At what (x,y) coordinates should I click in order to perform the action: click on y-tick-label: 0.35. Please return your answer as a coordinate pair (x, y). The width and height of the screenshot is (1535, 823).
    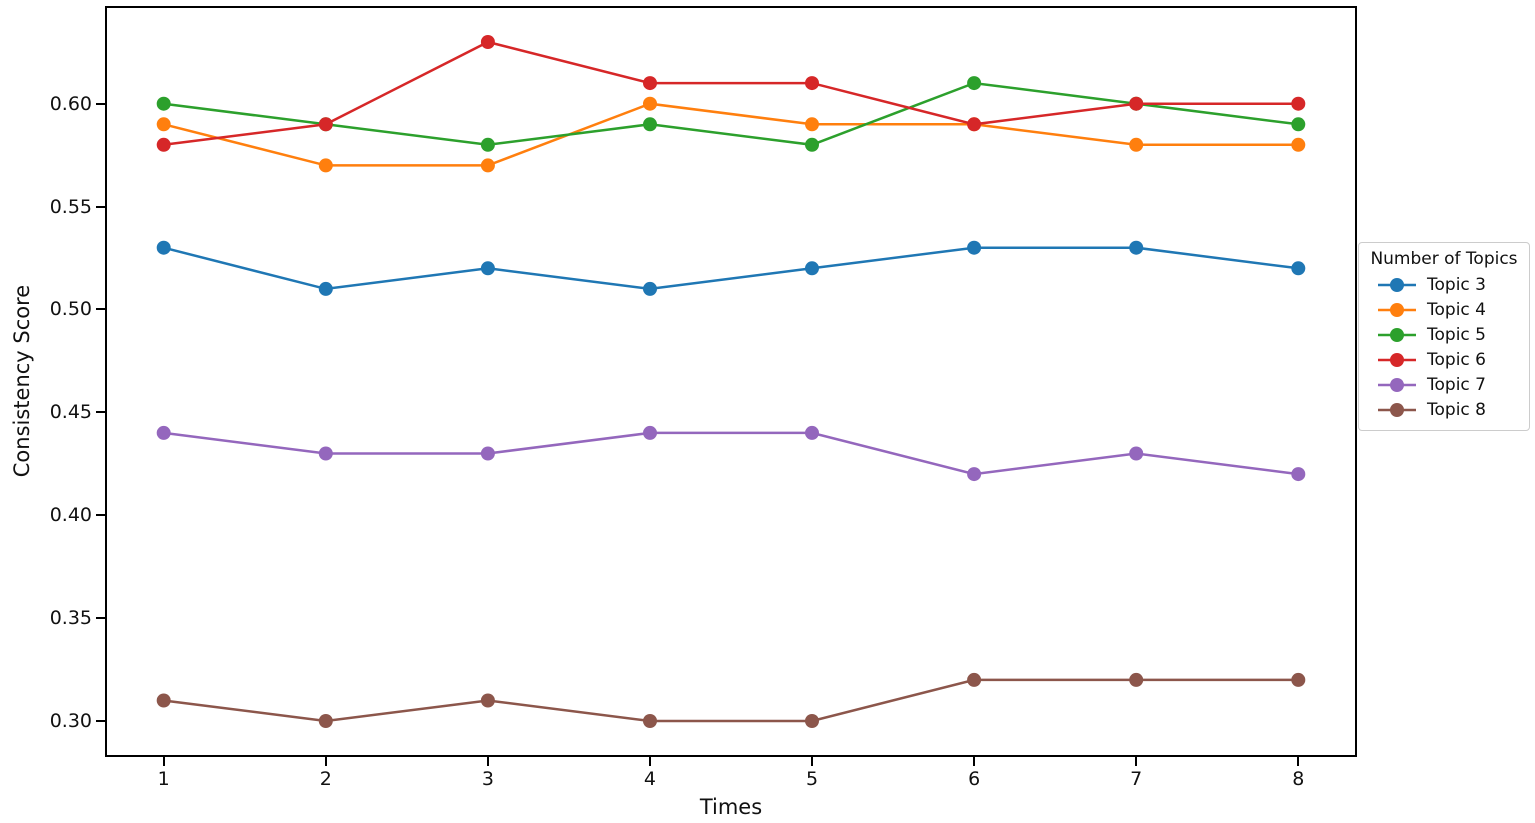
    Looking at the image, I should click on (70, 618).